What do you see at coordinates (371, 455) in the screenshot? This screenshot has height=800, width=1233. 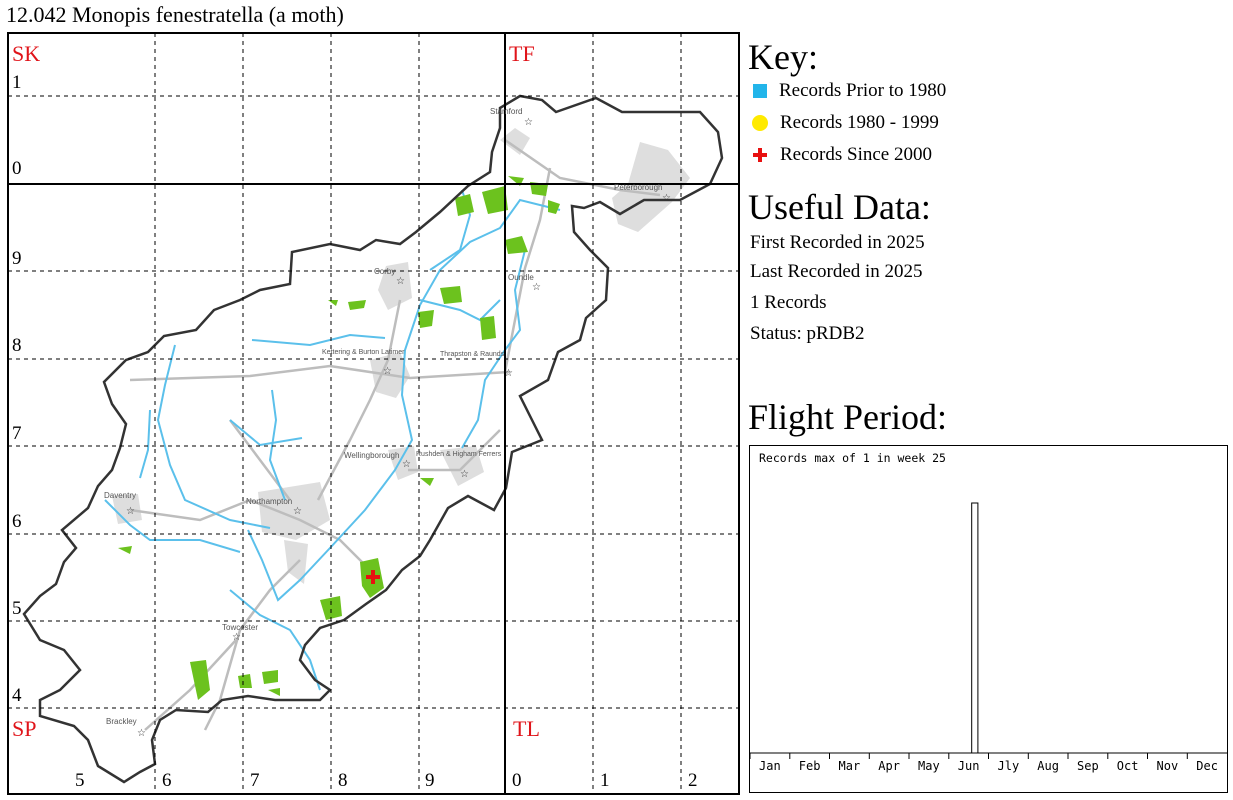 I see `svg-text: Wellingborough` at bounding box center [371, 455].